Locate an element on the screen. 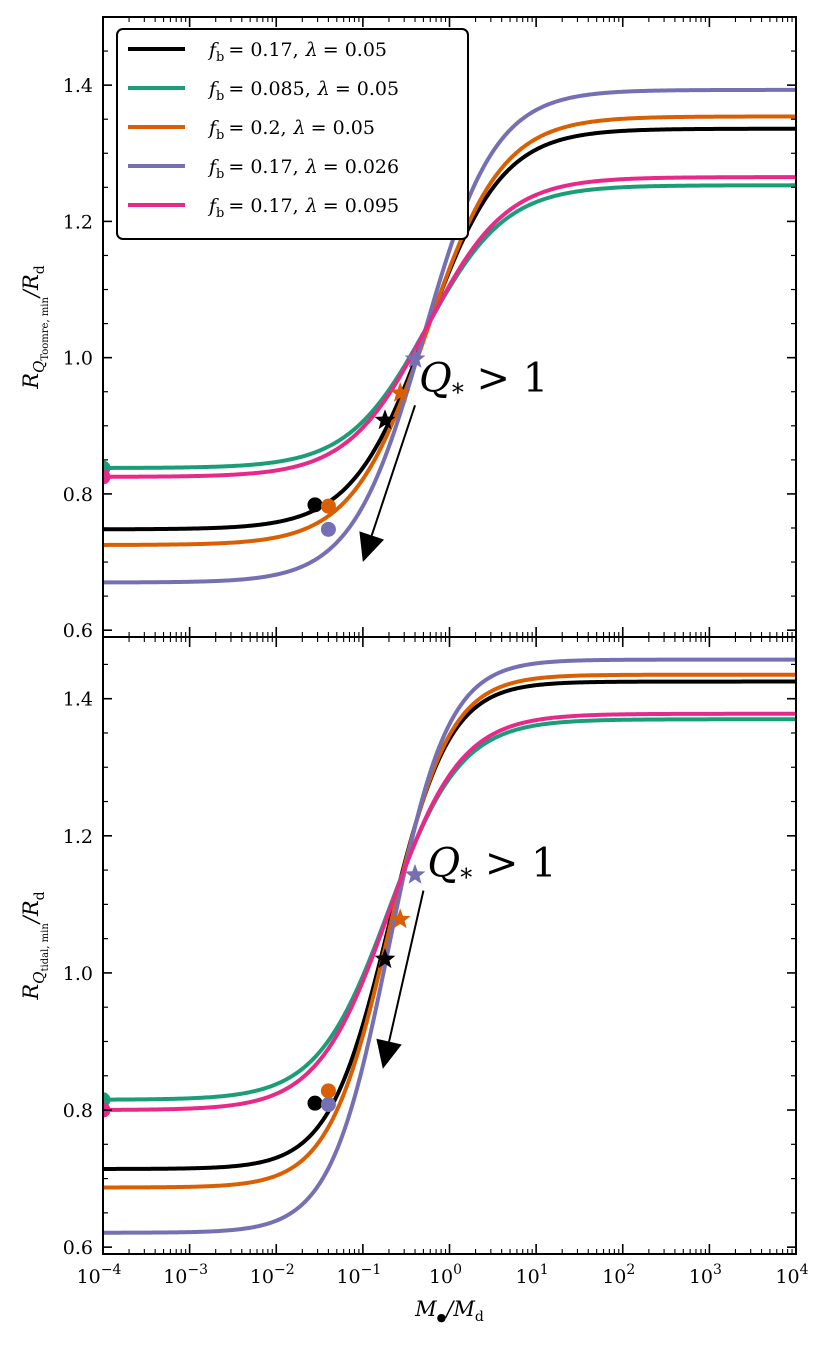 Image resolution: width=832 pixels, height=1347 pixels. y-axis-label: RQToomre, min/Rd is located at coordinates (35, 327).